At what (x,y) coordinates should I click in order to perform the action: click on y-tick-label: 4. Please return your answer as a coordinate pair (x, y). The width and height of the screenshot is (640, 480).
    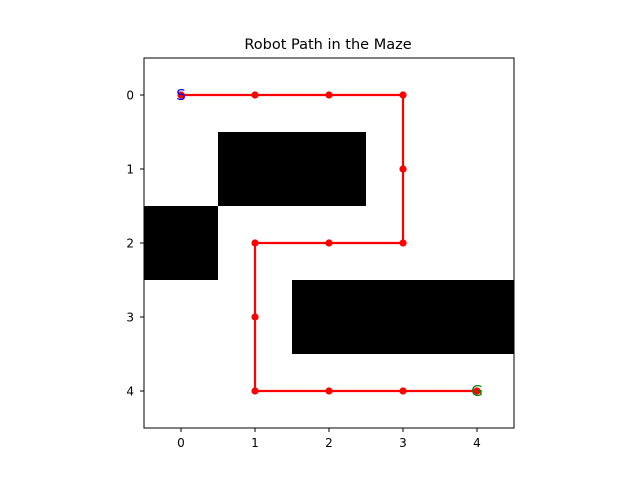
    Looking at the image, I should click on (130, 392).